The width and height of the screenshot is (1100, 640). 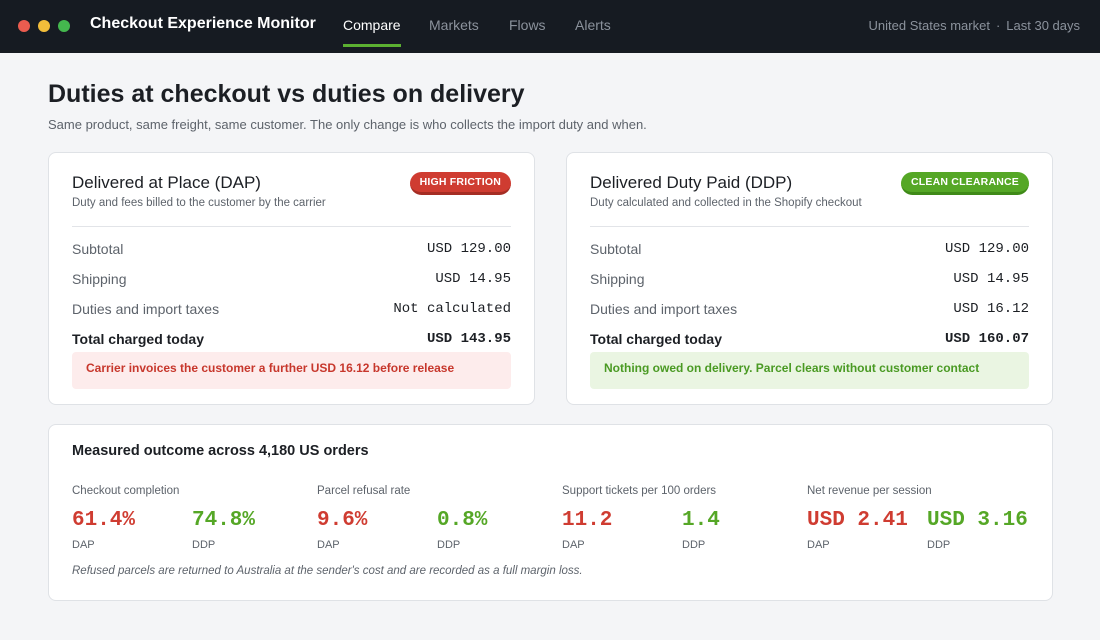 I want to click on page-title: Duties at checkout vs duties on delivery, so click(x=286, y=94).